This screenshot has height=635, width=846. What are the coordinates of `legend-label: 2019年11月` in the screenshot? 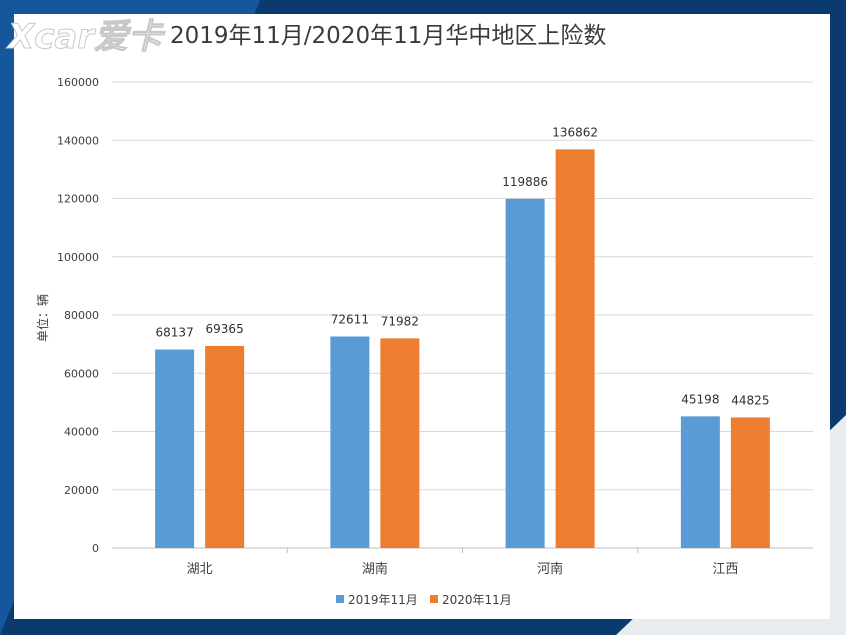 It's located at (383, 600).